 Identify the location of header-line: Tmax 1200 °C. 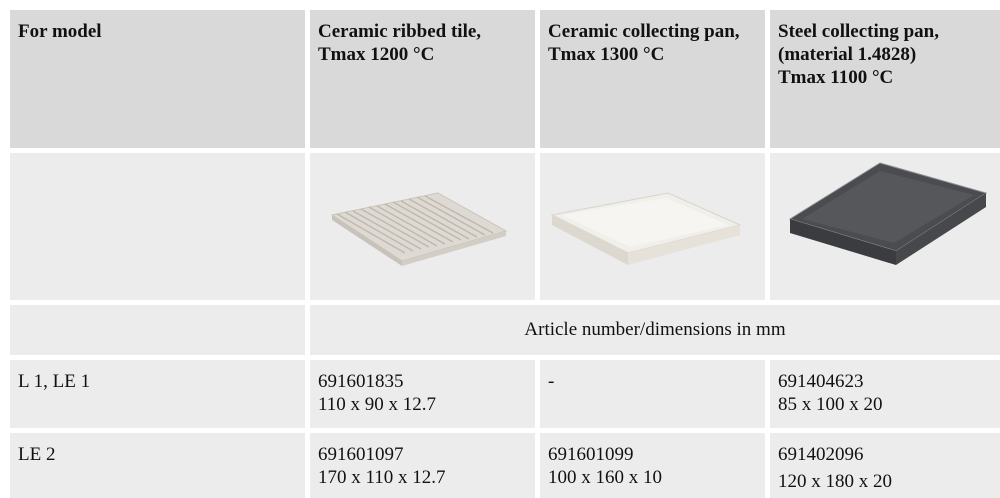
(376, 54).